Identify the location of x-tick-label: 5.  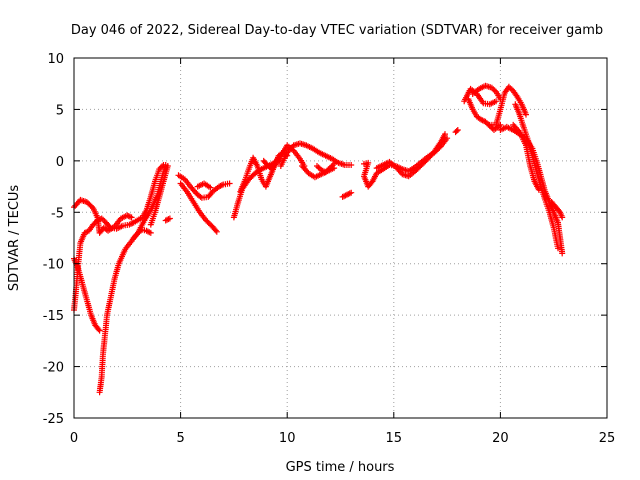
(180, 438).